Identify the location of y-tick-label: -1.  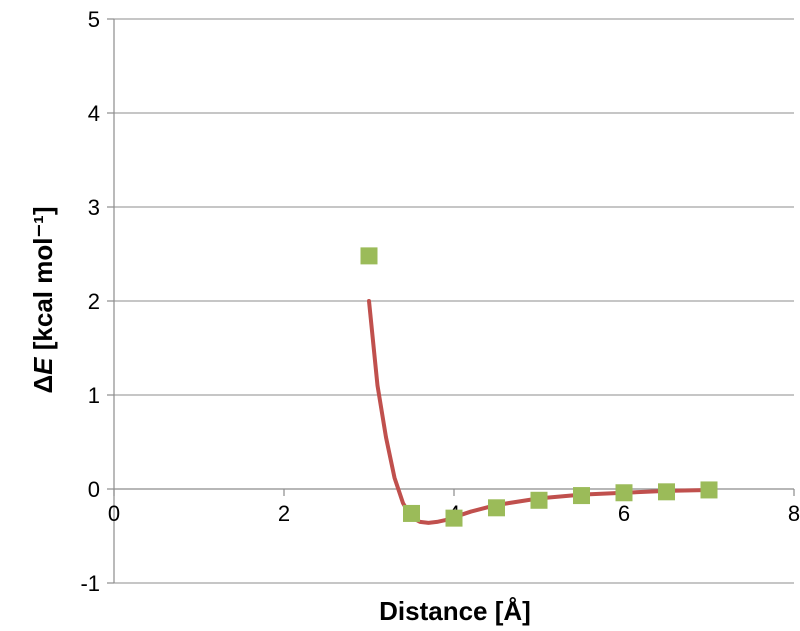
(90, 583).